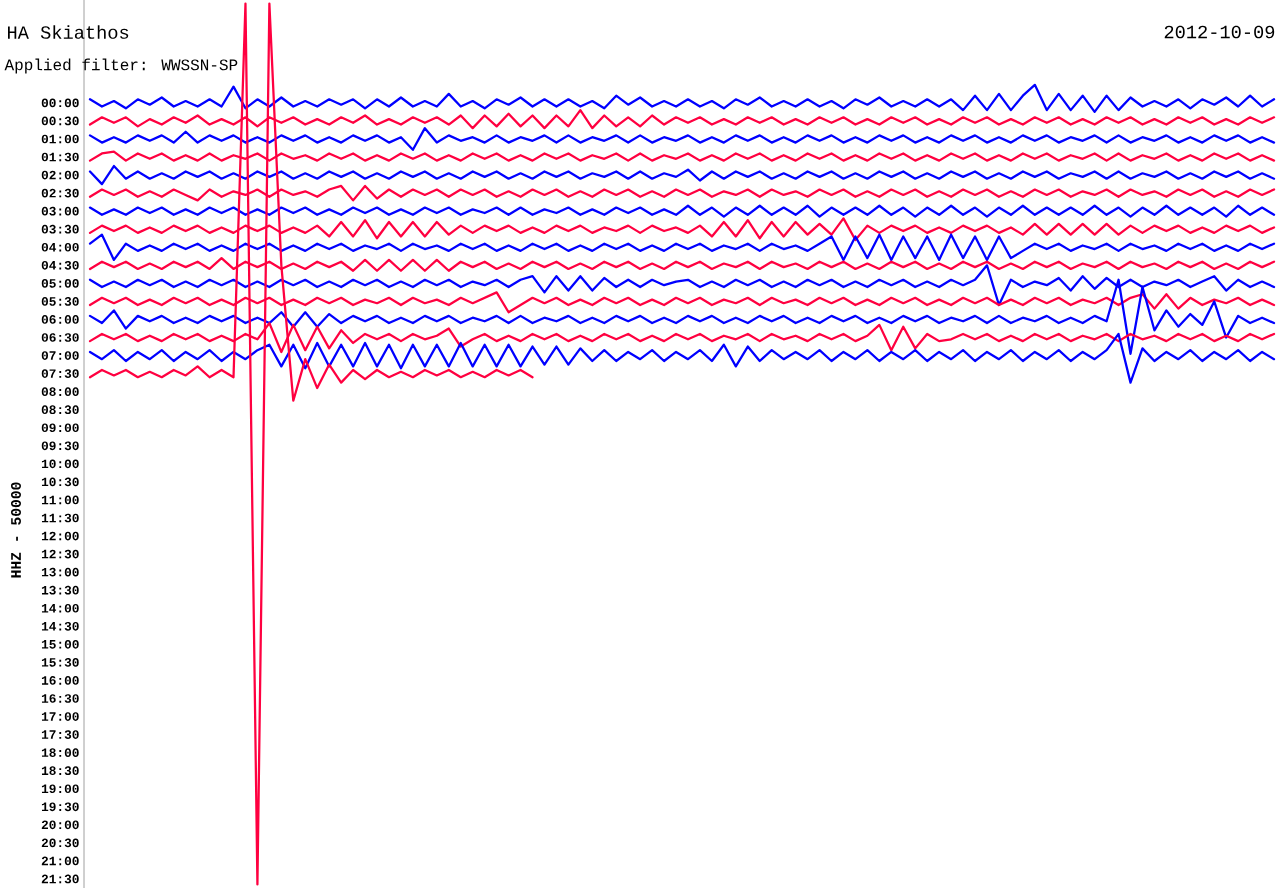 The image size is (1280, 888). Describe the element at coordinates (1219, 32) in the screenshot. I see `annotation: 2012-10-09` at that location.